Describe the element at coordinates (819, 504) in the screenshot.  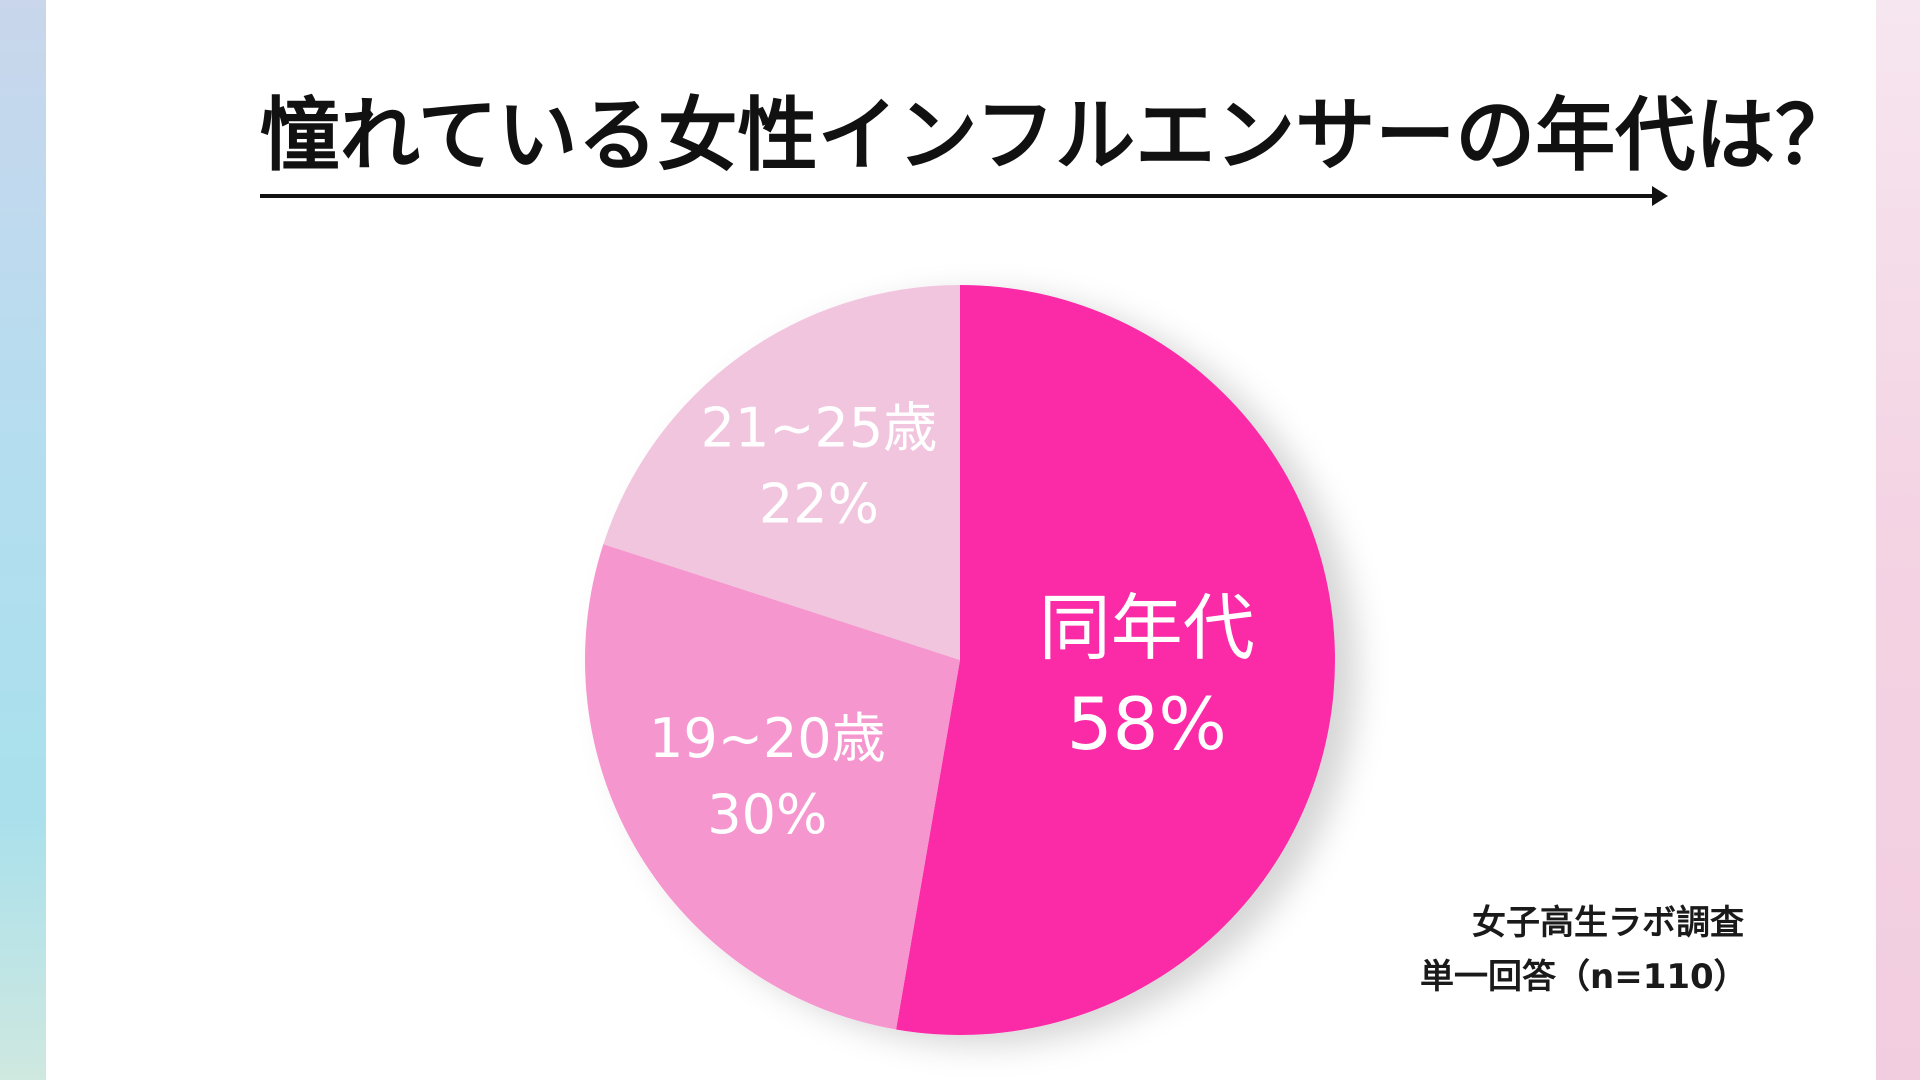
I see `slice-value-label: 22%` at that location.